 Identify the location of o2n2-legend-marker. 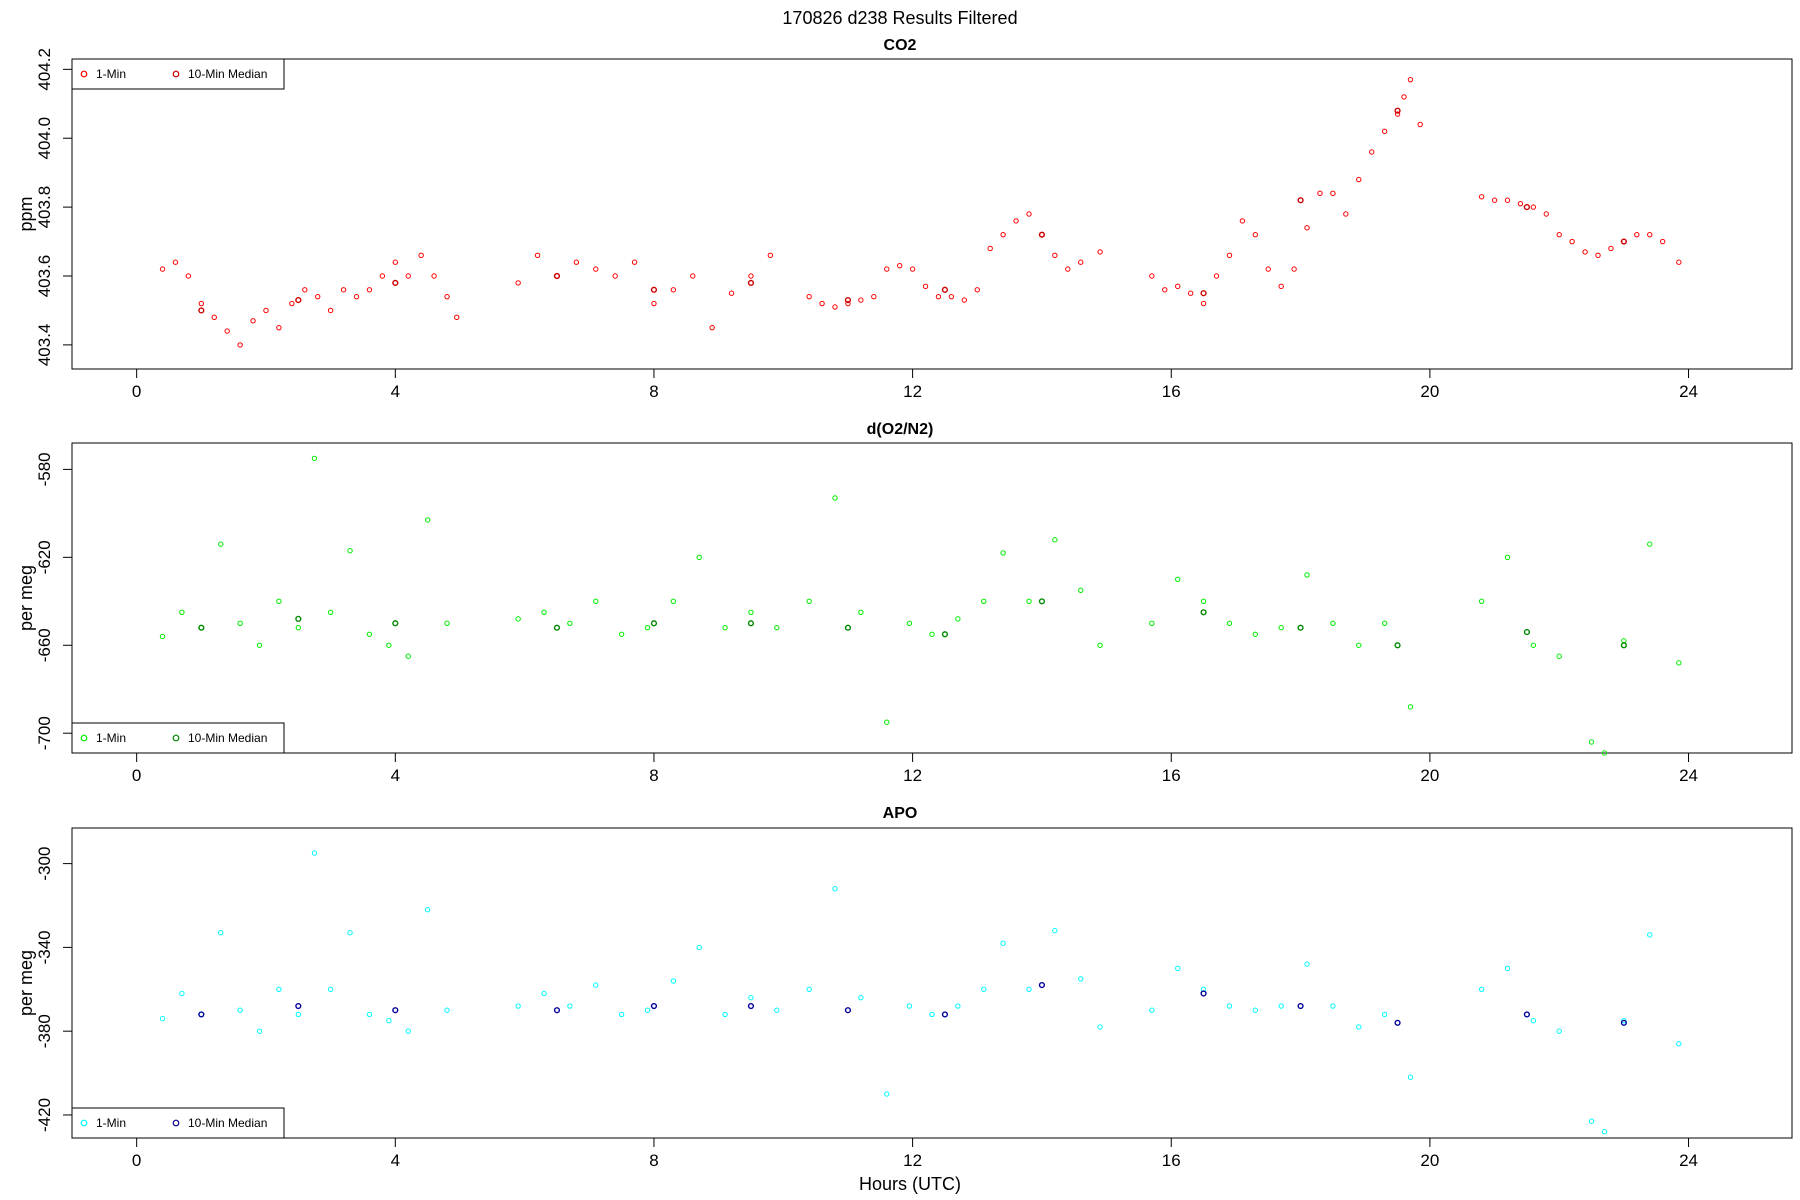
(84, 738).